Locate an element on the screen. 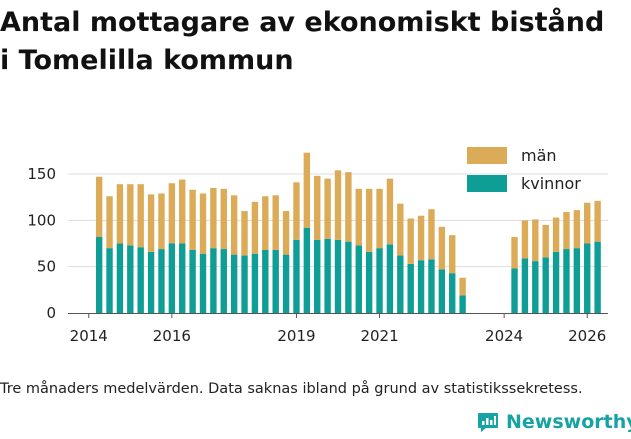  title-line-2: i Tomelilla kommun is located at coordinates (147, 60).